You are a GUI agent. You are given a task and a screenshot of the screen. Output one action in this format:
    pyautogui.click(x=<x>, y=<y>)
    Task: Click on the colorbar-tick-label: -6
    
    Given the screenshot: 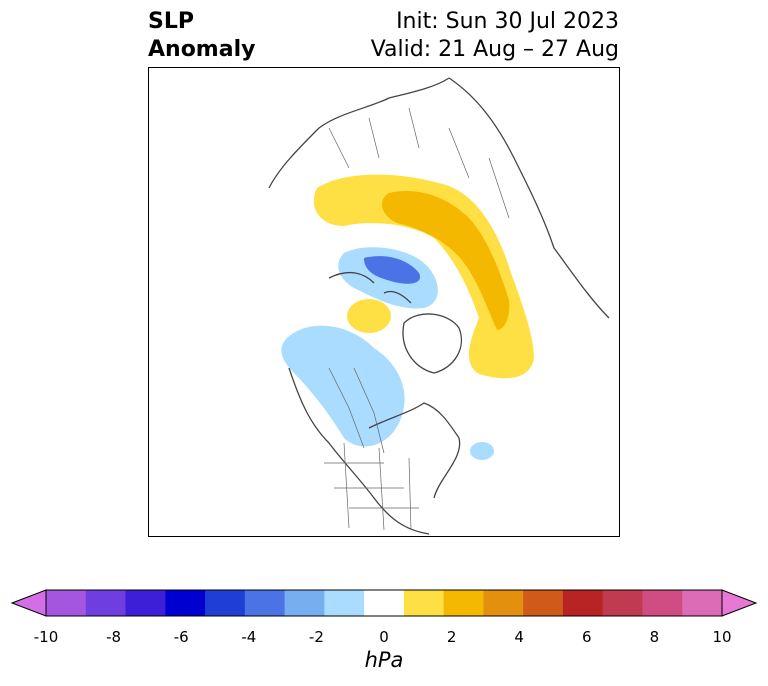 What is the action you would take?
    pyautogui.click(x=181, y=637)
    